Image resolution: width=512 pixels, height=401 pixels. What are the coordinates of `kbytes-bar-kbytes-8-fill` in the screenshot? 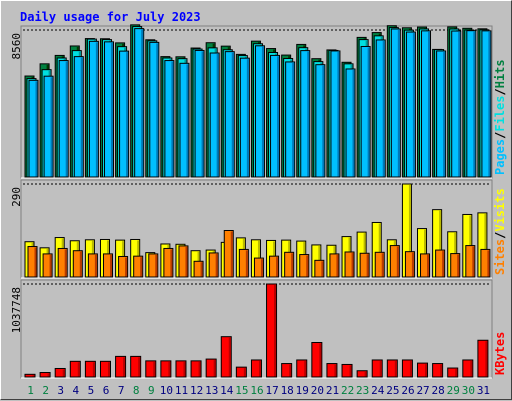 It's located at (136, 366).